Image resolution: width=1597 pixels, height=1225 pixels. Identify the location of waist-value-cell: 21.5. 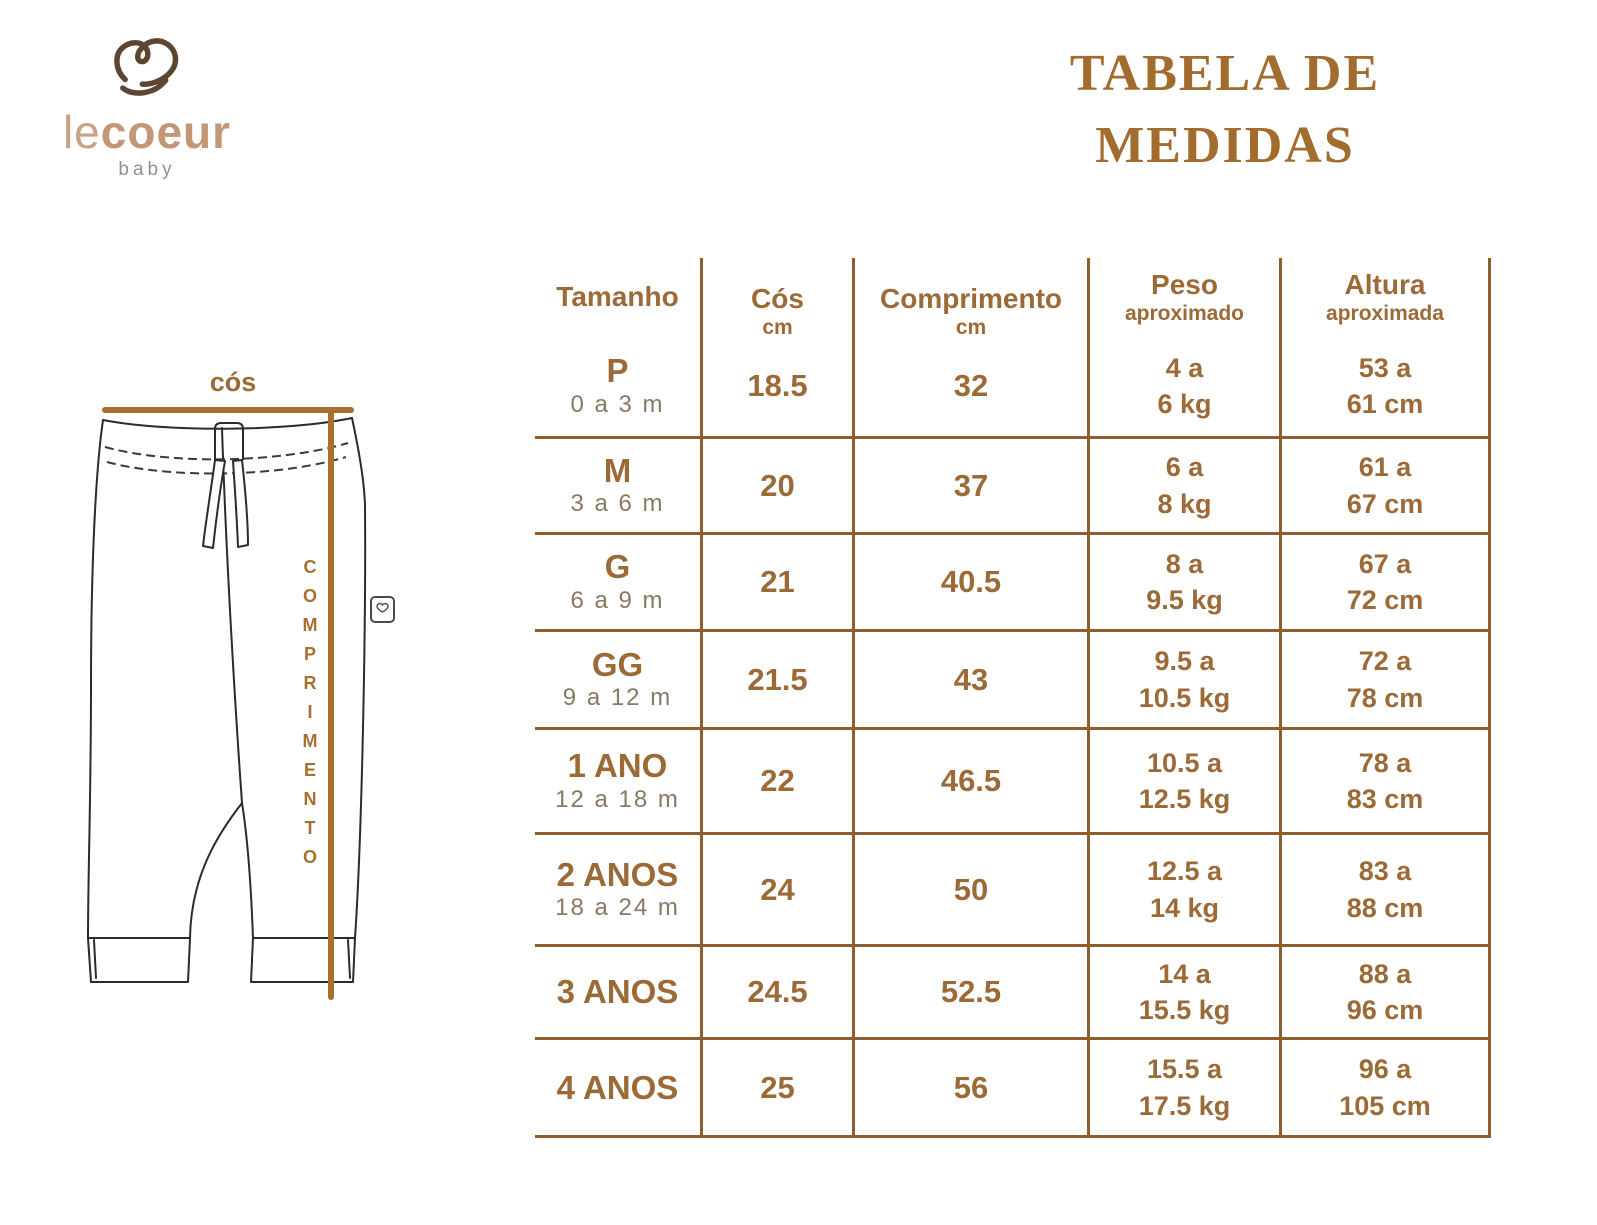
(779, 678).